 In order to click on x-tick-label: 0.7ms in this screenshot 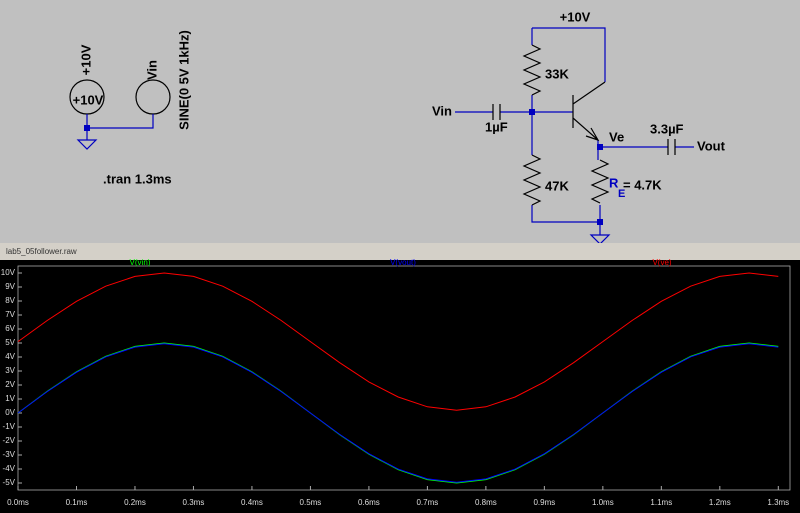, I will do `click(427, 502)`.